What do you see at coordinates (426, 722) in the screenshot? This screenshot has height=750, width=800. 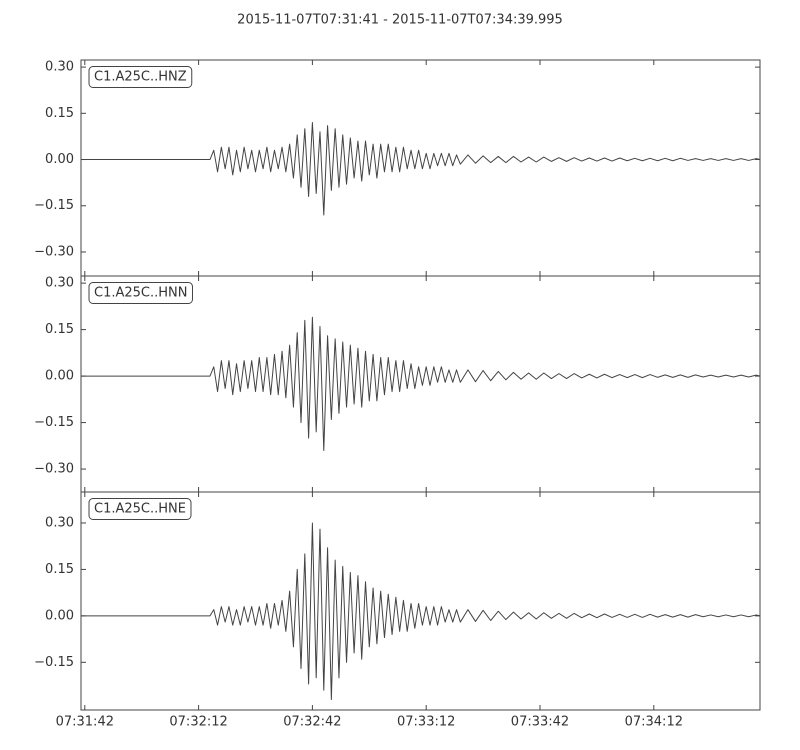 I see `x-tick-label: 07:33:12` at bounding box center [426, 722].